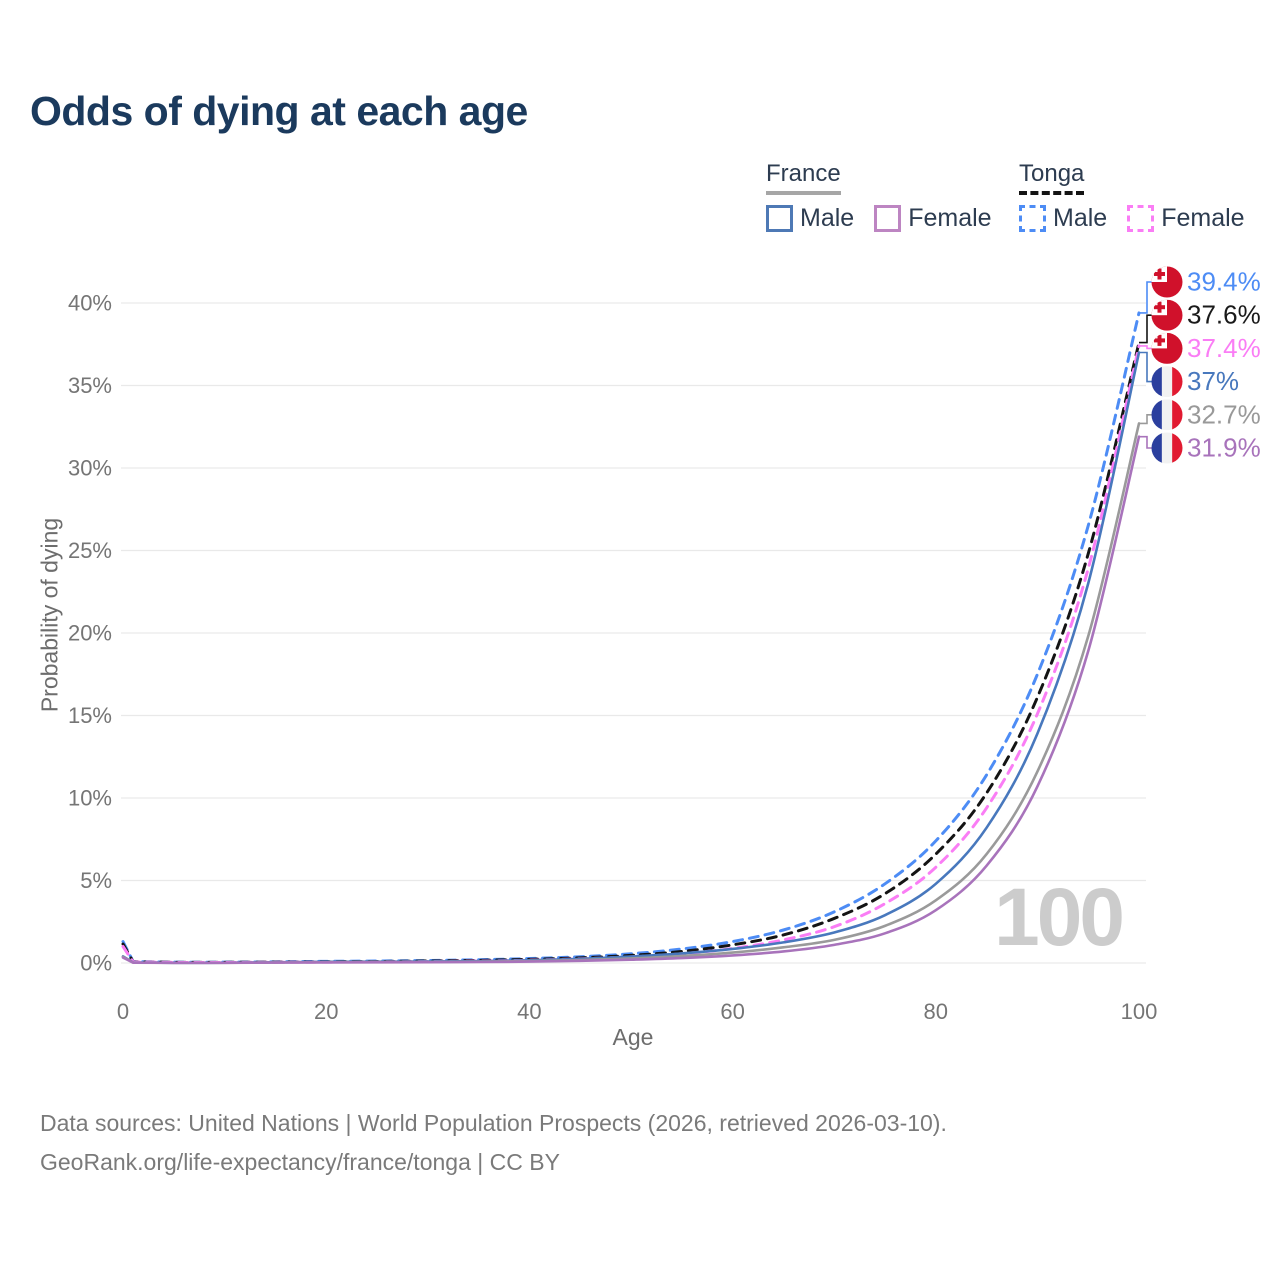  What do you see at coordinates (1145, 297) in the screenshot?
I see `end-connector-tonga-male` at bounding box center [1145, 297].